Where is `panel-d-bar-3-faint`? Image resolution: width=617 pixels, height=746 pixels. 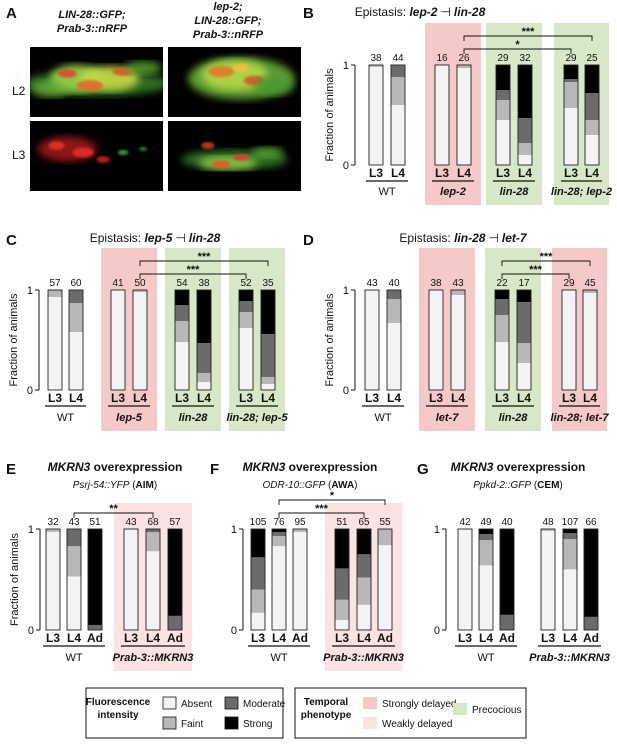 panel-d-bar-3-faint is located at coordinates (458, 292).